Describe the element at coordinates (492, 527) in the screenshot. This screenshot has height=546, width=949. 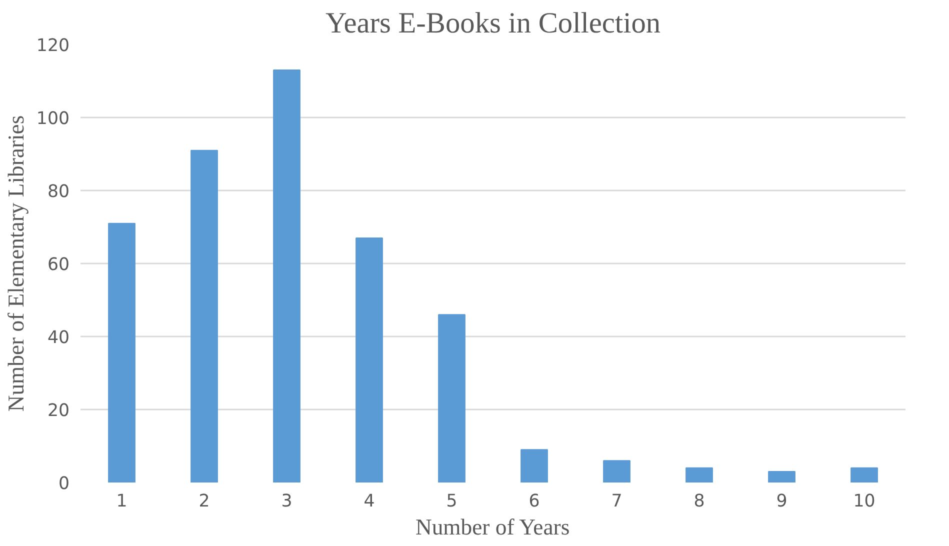
I see `x-axis-title: Number of Years` at that location.